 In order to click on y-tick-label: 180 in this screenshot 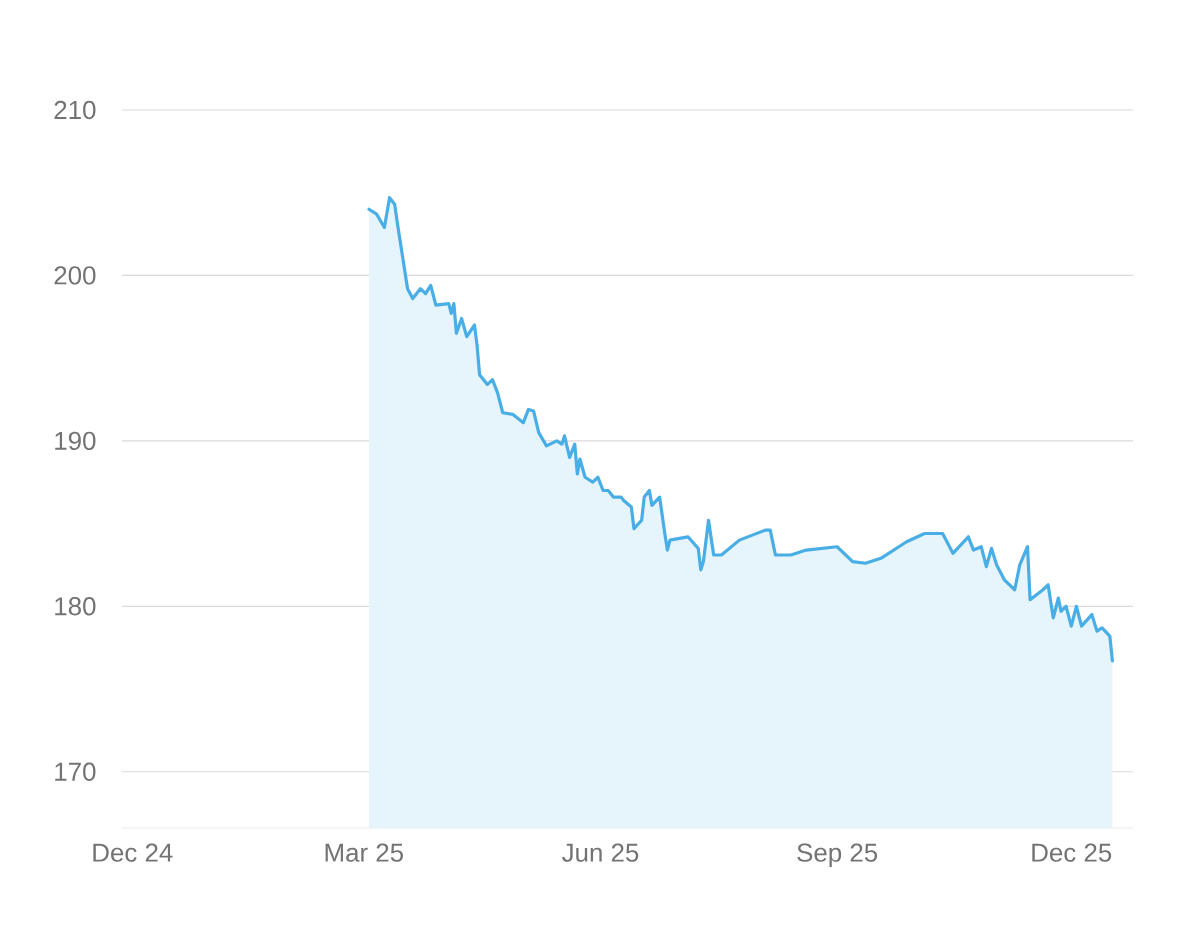, I will do `click(75, 606)`.